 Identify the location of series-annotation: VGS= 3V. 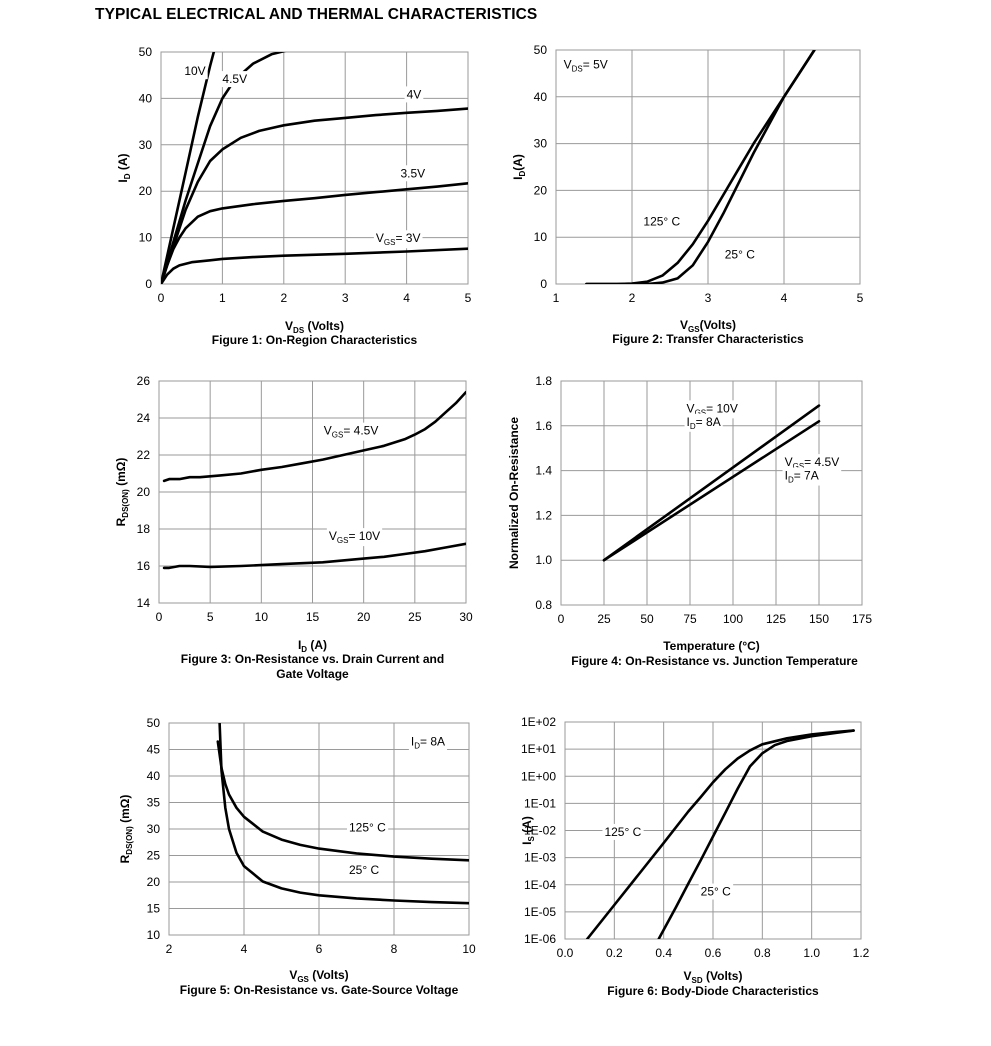
(398, 239).